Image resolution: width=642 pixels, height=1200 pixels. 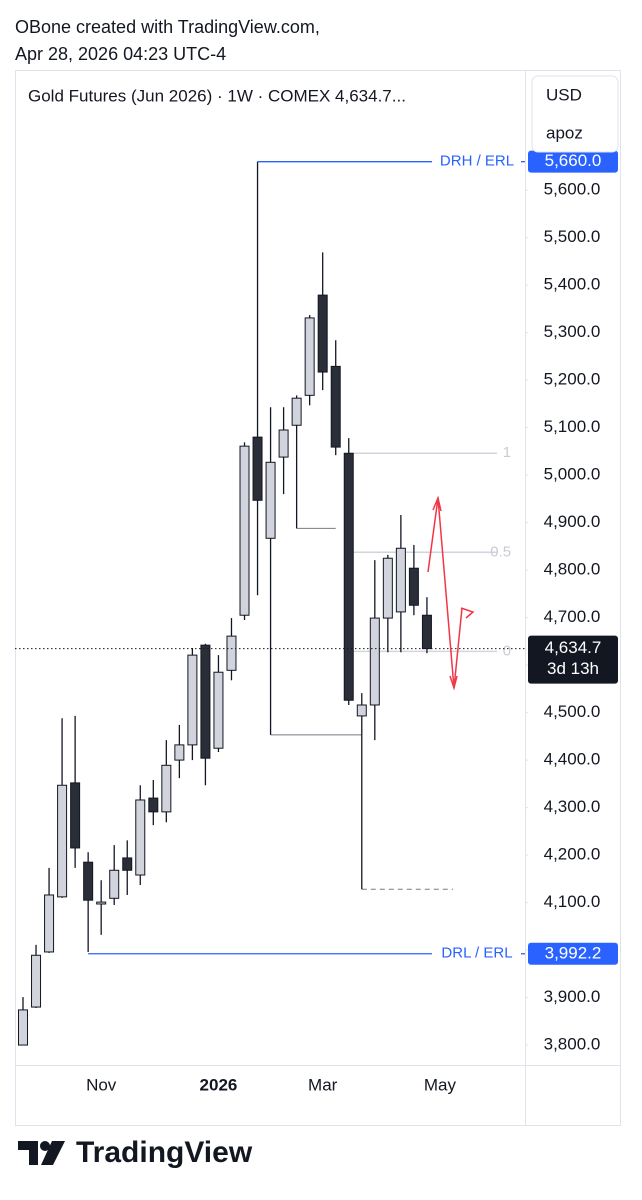 What do you see at coordinates (572, 806) in the screenshot?
I see `y-tick-label: 4,300.0` at bounding box center [572, 806].